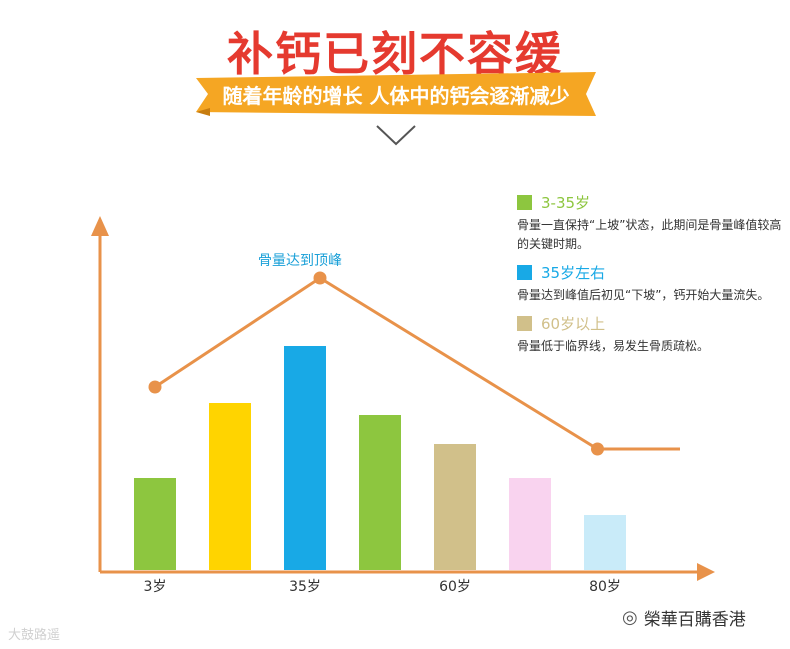 This screenshot has width=790, height=649. What do you see at coordinates (643, 295) in the screenshot?
I see `legend-desc: 骨量达到峰值后初见“下坡”，钙开始大量流失。` at bounding box center [643, 295].